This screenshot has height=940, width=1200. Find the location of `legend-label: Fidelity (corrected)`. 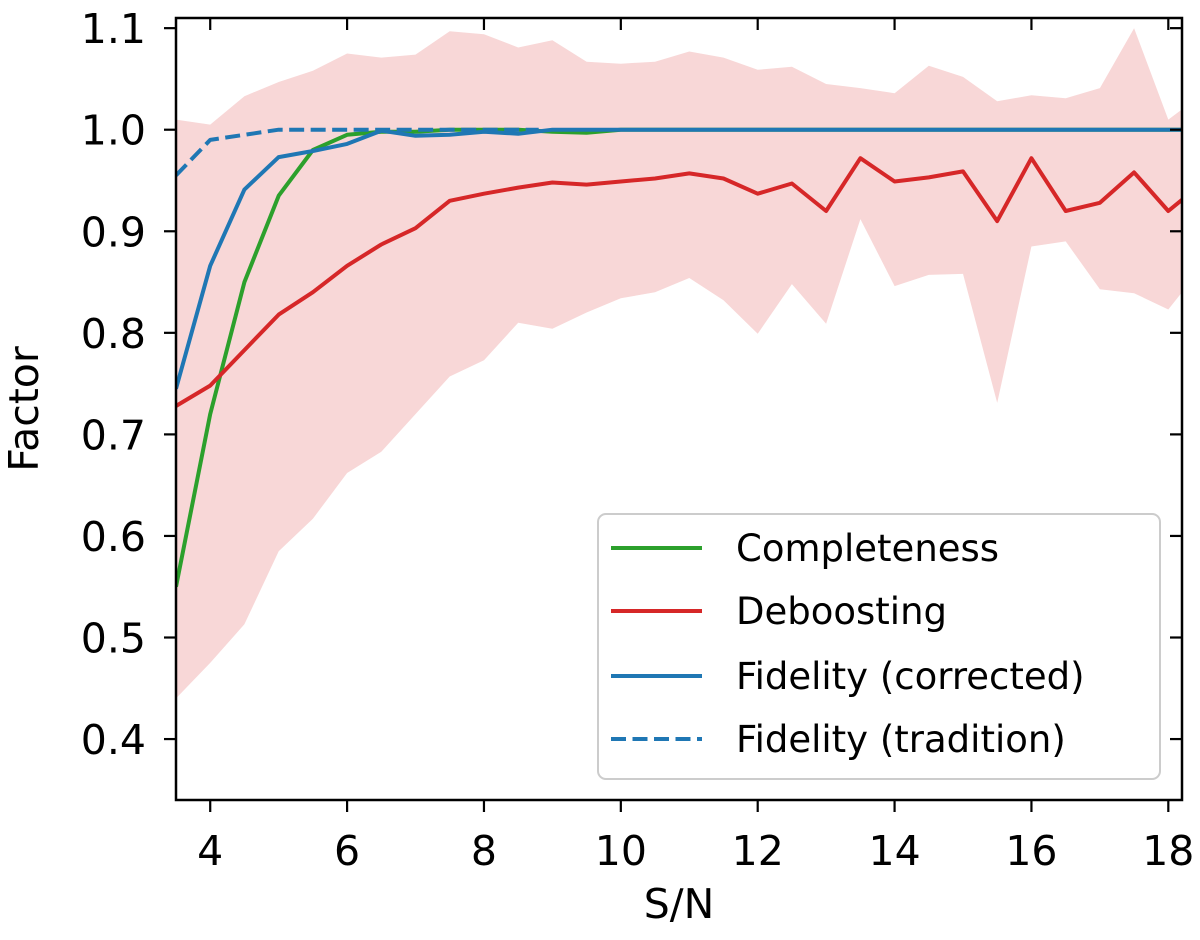

legend-label: Fidelity (corrected) is located at coordinates (910, 676).